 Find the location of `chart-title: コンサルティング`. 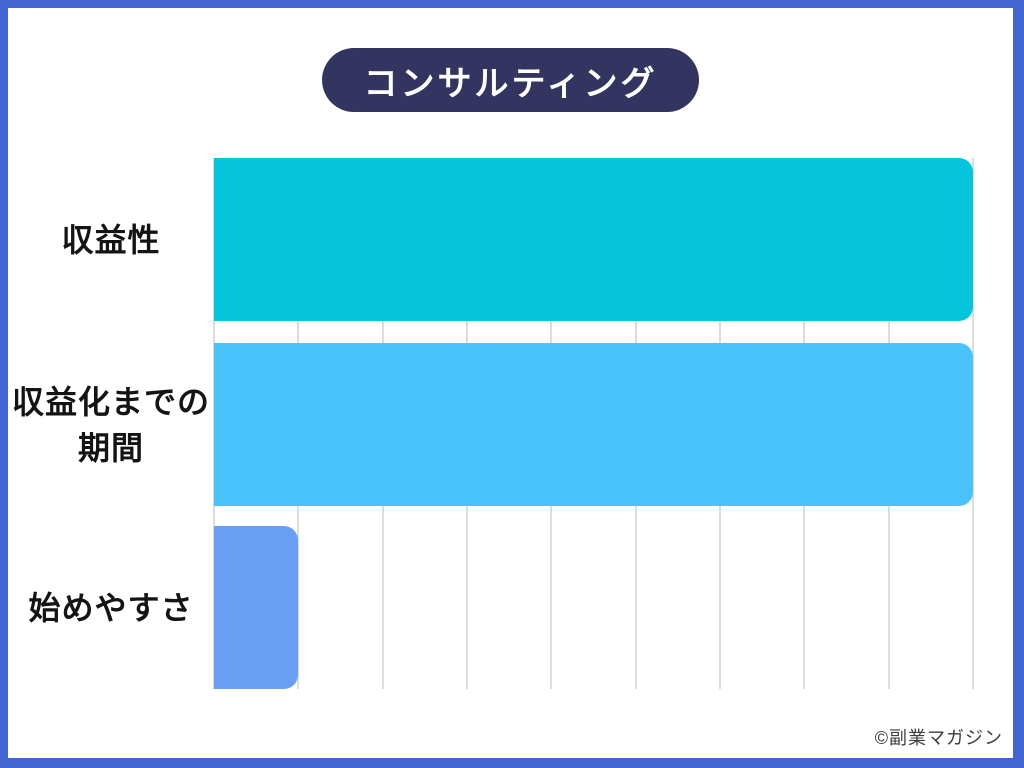

chart-title: コンサルティング is located at coordinates (510, 83).